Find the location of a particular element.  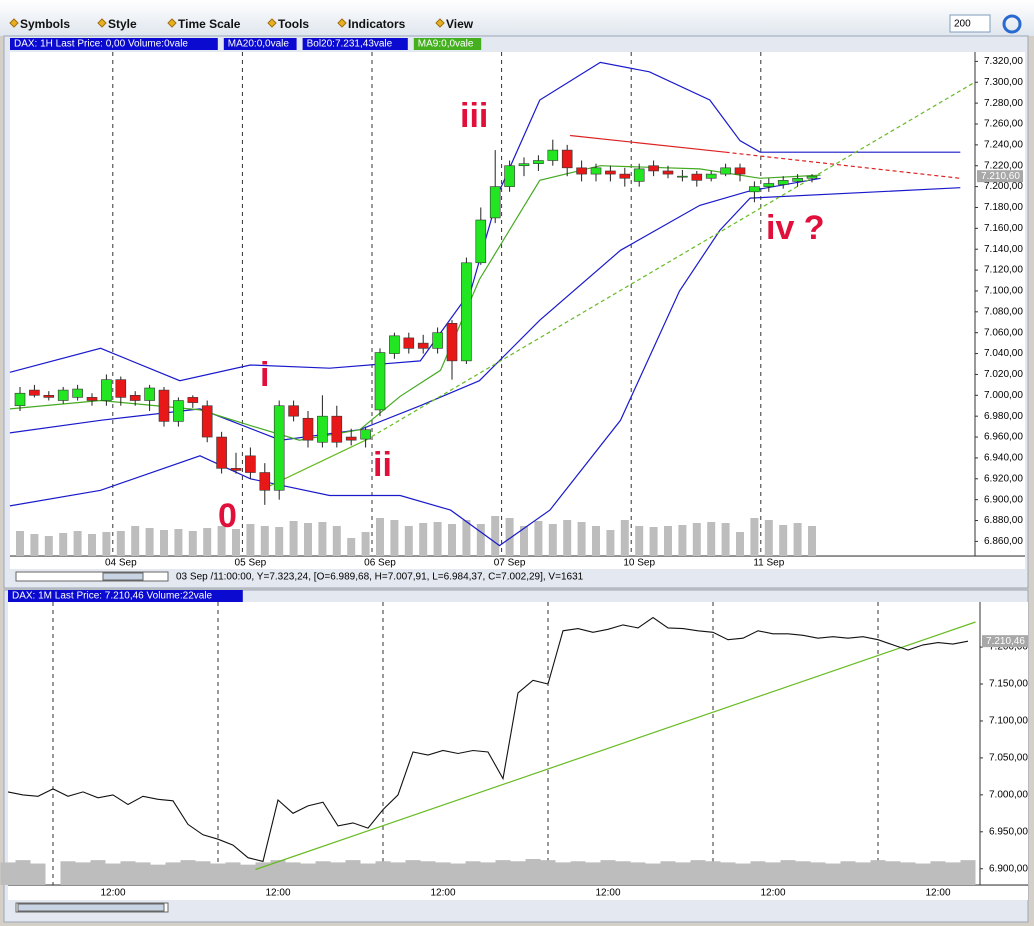

y-tick-label: 6.980,00 is located at coordinates (1003, 416).